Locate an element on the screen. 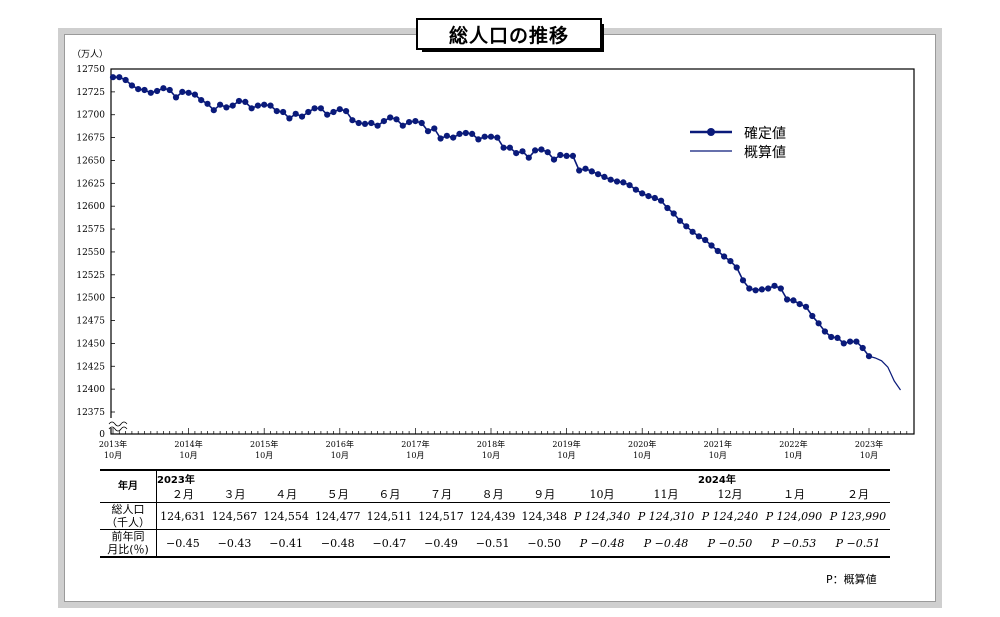 Image resolution: width=1000 pixels, height=617 pixels. provisional-note: P：概算値 is located at coordinates (851, 579).